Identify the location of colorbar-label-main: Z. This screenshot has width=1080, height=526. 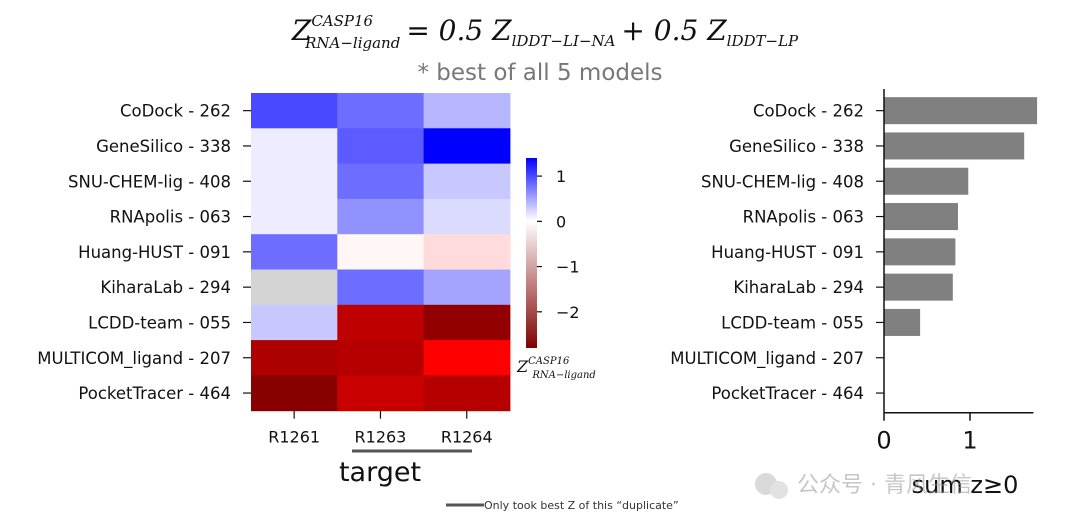
(522, 366).